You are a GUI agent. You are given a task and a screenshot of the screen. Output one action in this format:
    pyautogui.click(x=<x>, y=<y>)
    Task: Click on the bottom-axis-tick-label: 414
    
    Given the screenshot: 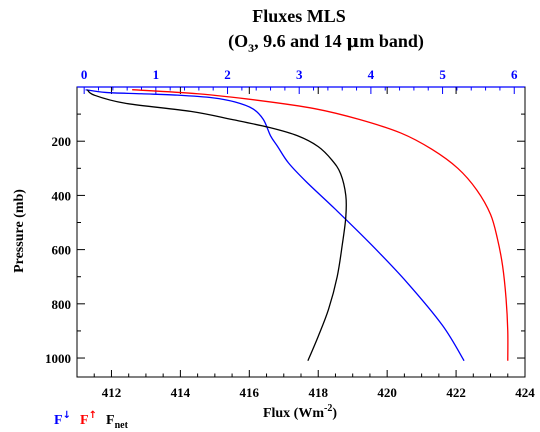 What is the action you would take?
    pyautogui.click(x=181, y=392)
    